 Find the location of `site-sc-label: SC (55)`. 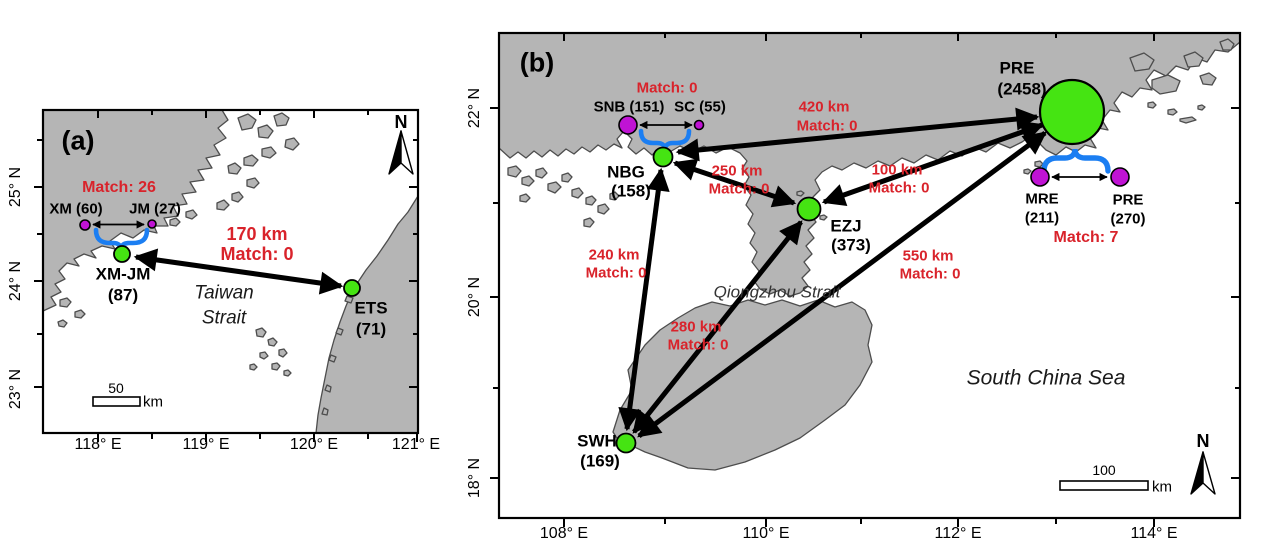

site-sc-label: SC (55) is located at coordinates (700, 107).